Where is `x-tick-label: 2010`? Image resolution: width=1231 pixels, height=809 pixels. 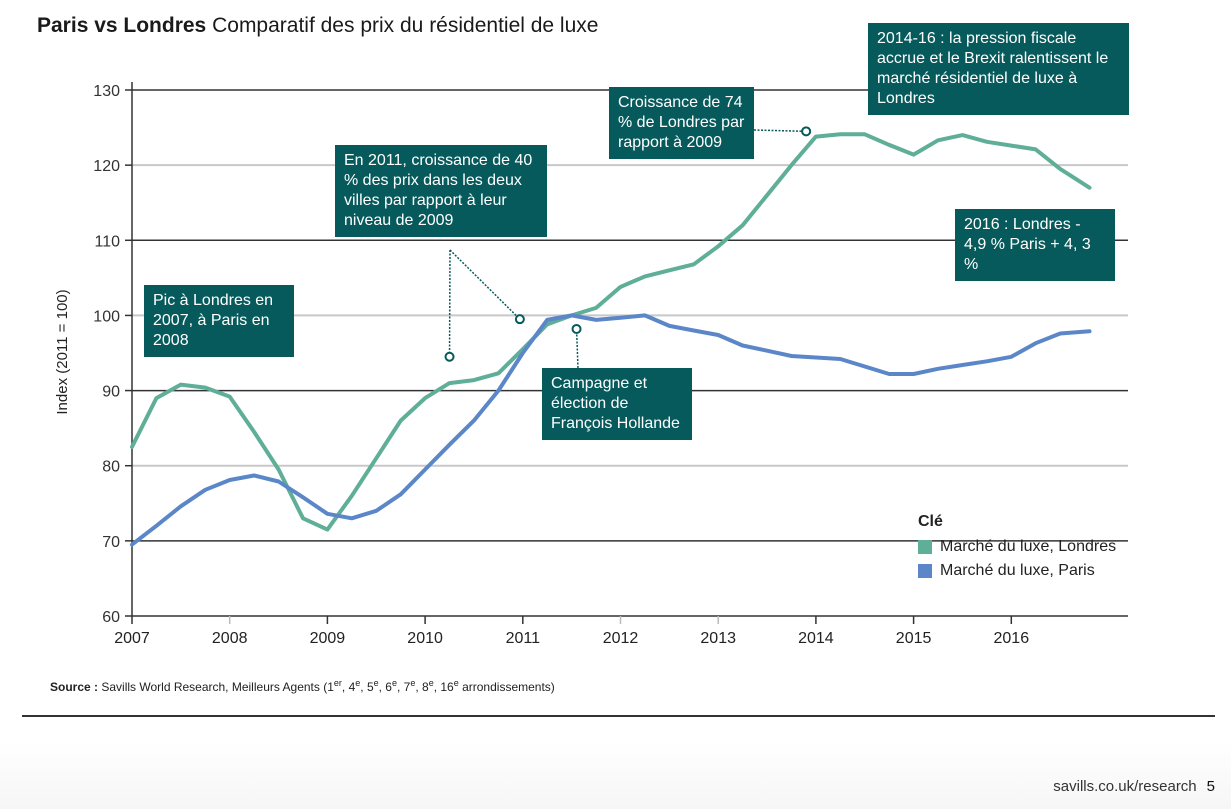 x-tick-label: 2010 is located at coordinates (425, 638).